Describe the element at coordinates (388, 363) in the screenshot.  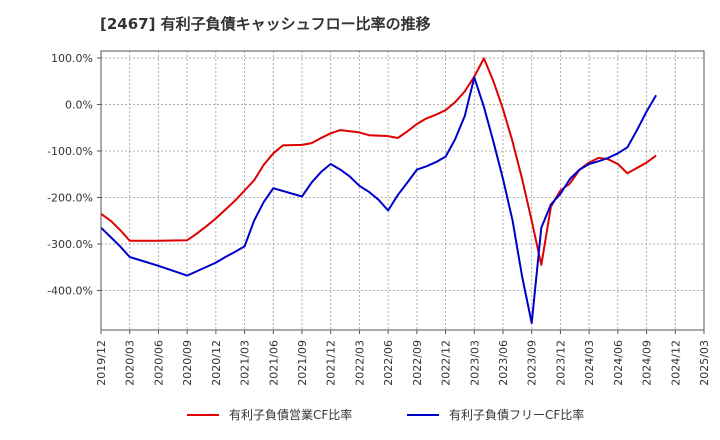
I see `x-tick-label: 2022/06` at that location.